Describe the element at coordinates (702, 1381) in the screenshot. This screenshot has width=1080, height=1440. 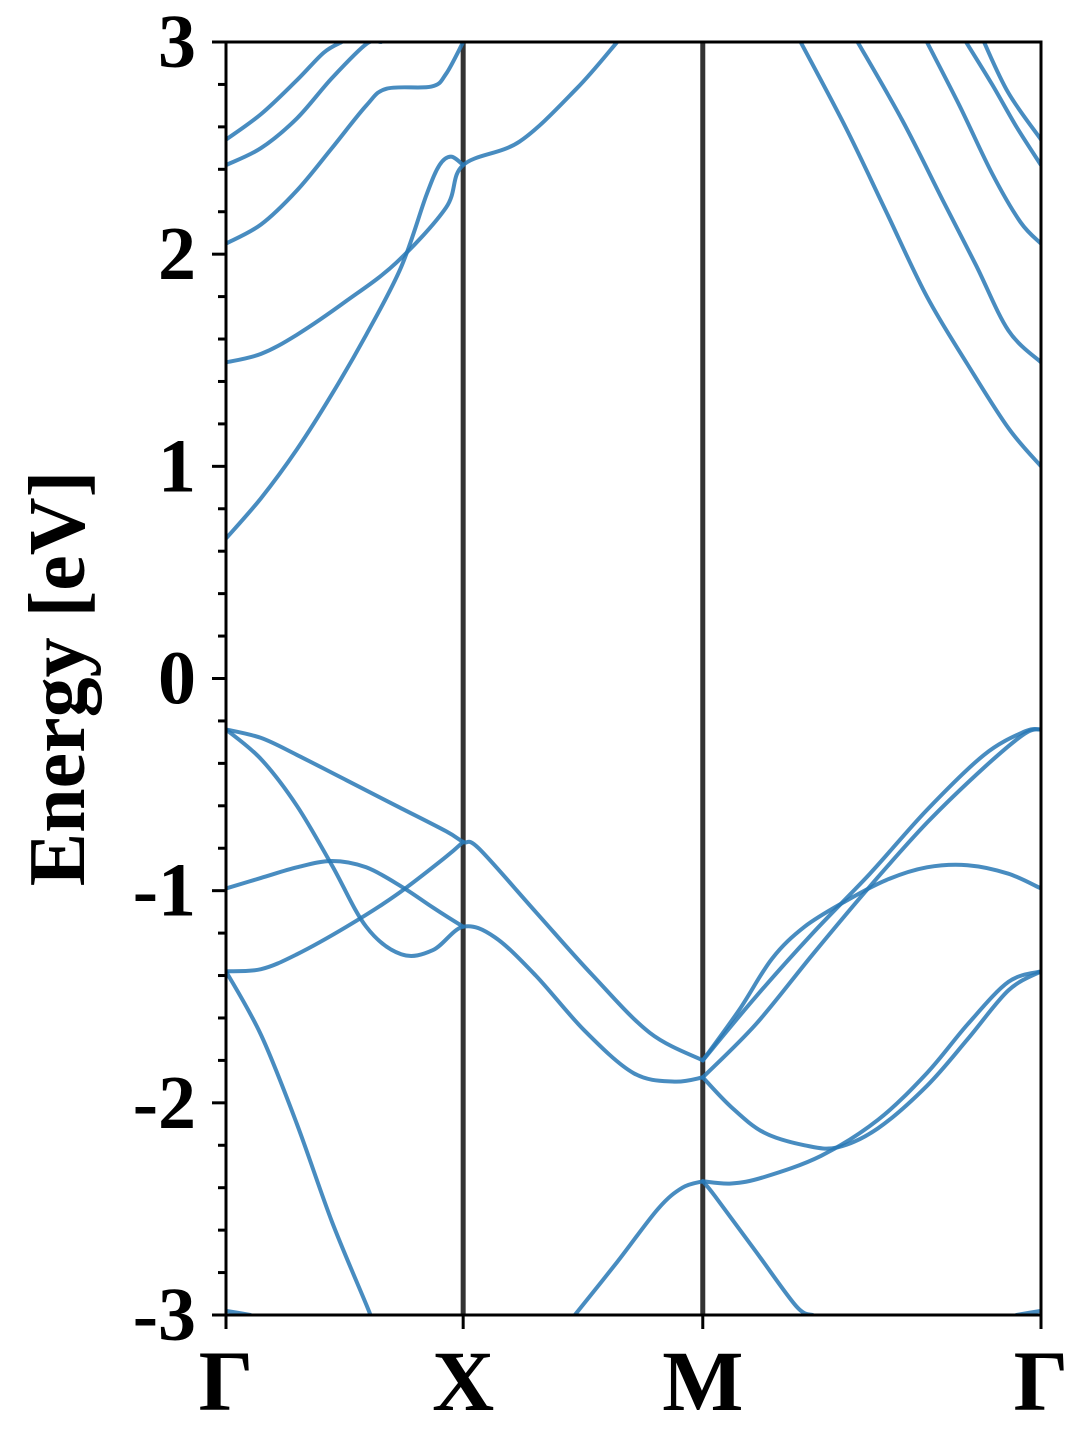
I see `x-tick-label-M: M` at that location.